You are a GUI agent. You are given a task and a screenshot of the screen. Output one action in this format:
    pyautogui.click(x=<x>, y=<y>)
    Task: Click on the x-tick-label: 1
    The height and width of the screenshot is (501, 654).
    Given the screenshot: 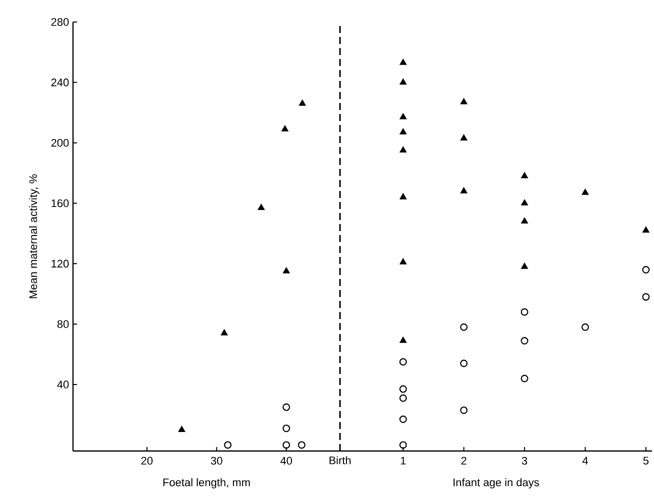 What is the action you would take?
    pyautogui.click(x=403, y=460)
    